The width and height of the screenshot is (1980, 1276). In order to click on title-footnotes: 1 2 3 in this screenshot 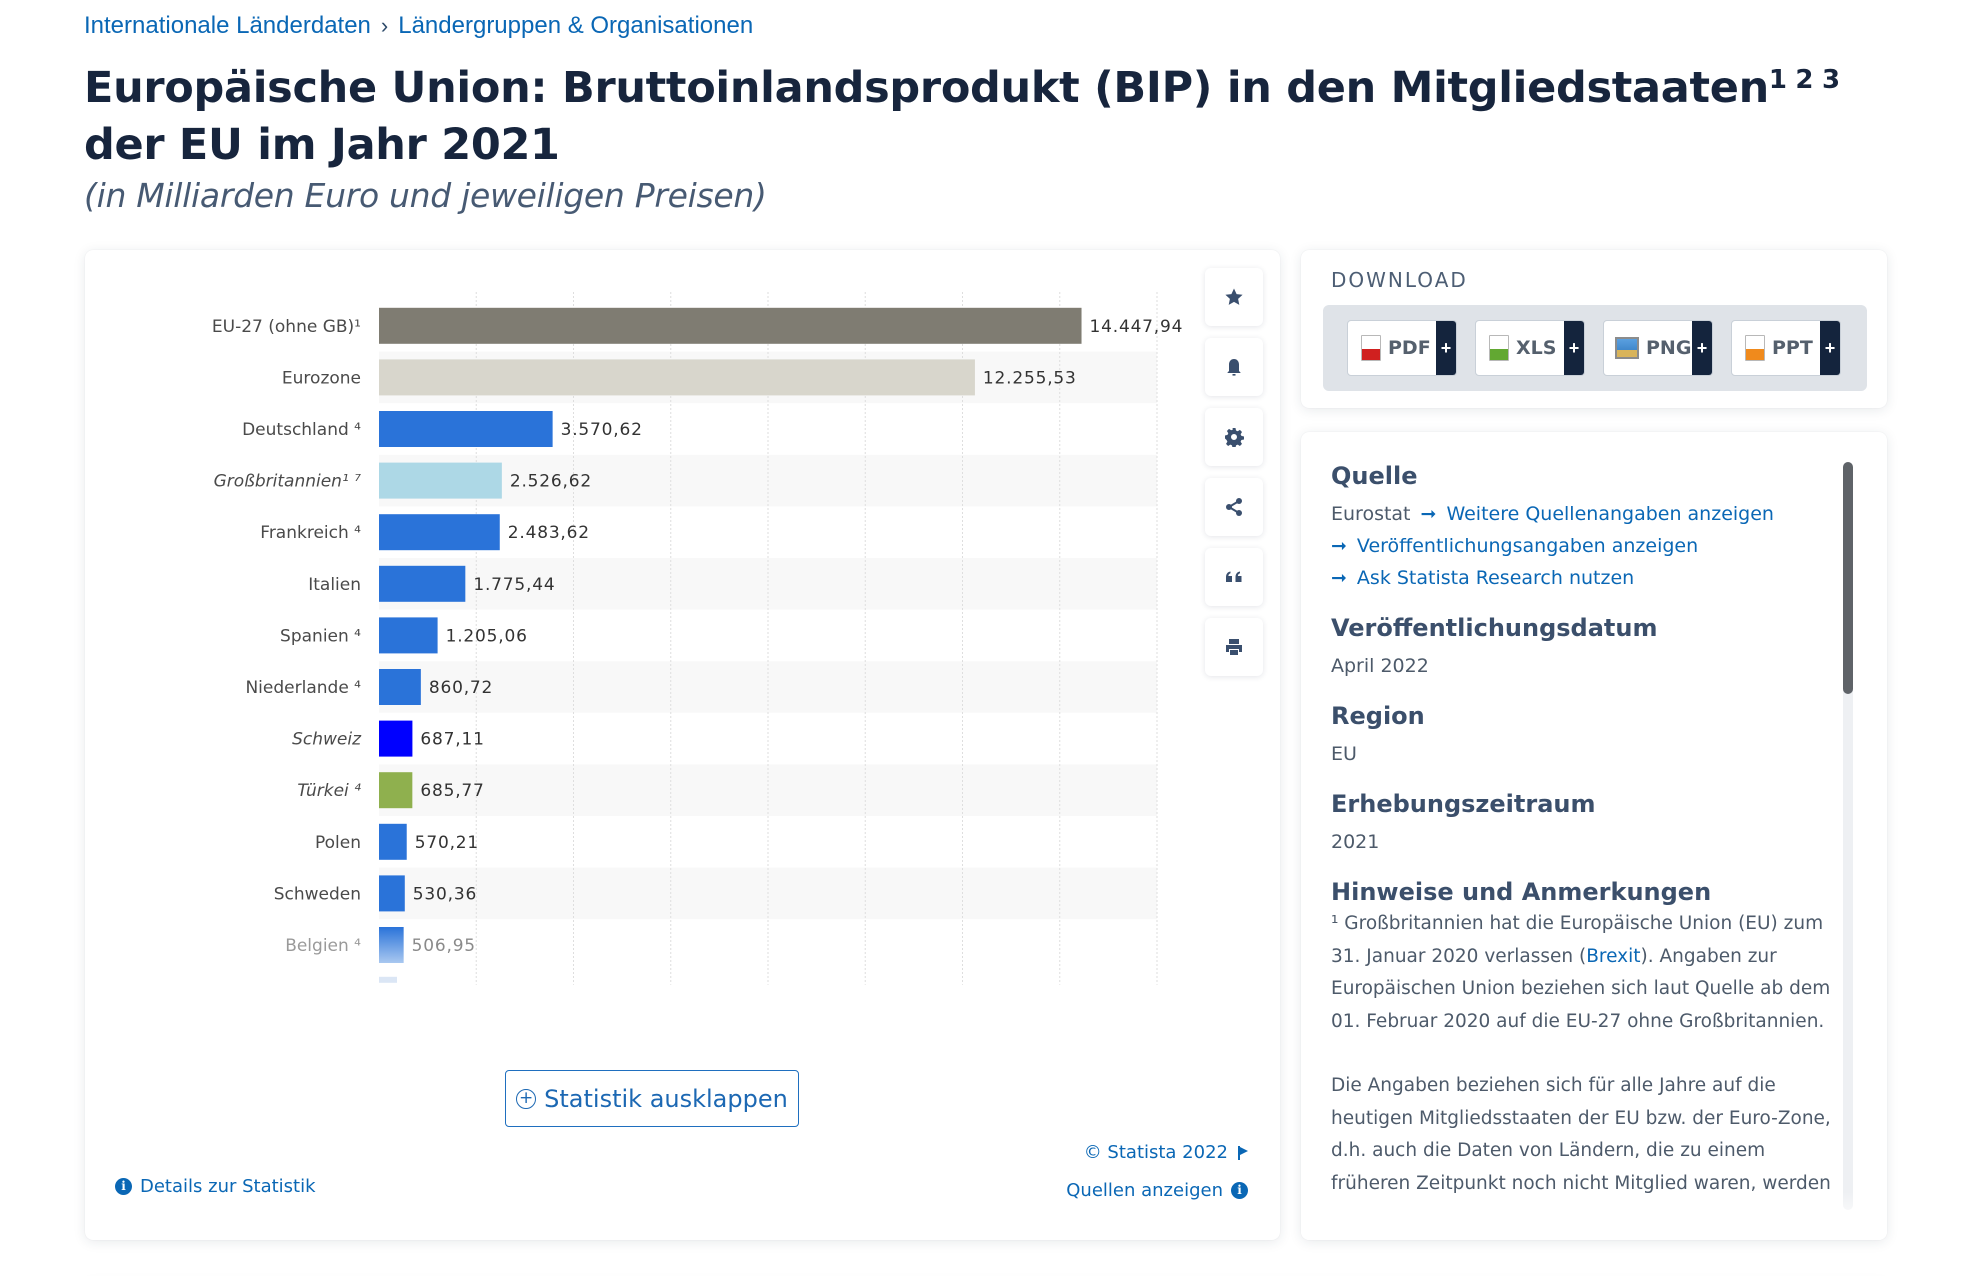, I will do `click(1804, 80)`.